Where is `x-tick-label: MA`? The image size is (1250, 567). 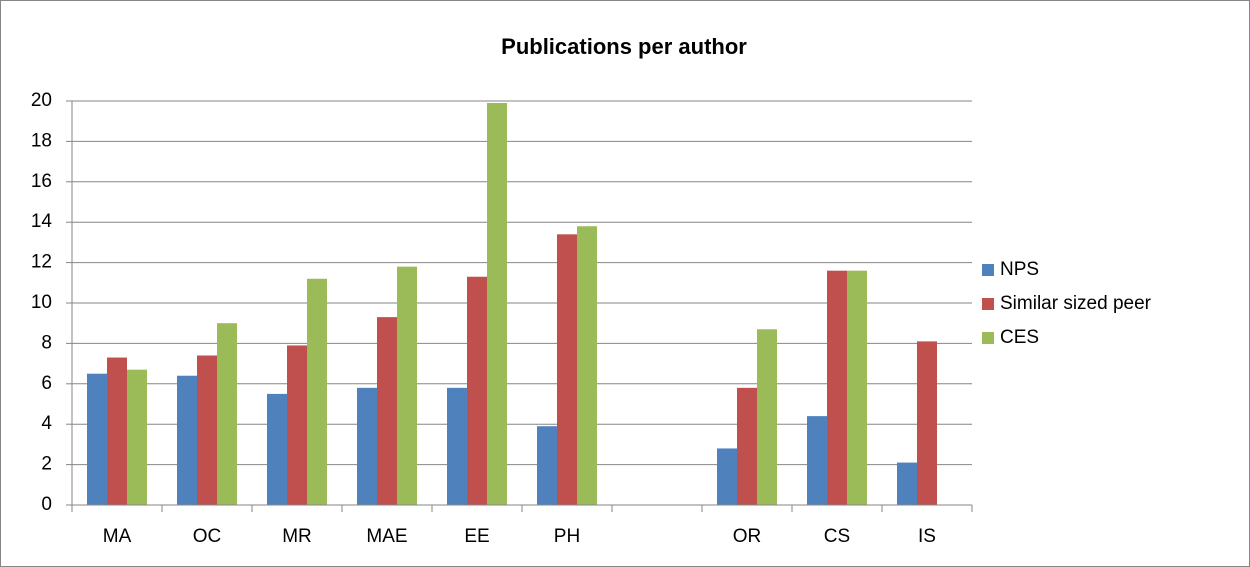 x-tick-label: MA is located at coordinates (117, 536).